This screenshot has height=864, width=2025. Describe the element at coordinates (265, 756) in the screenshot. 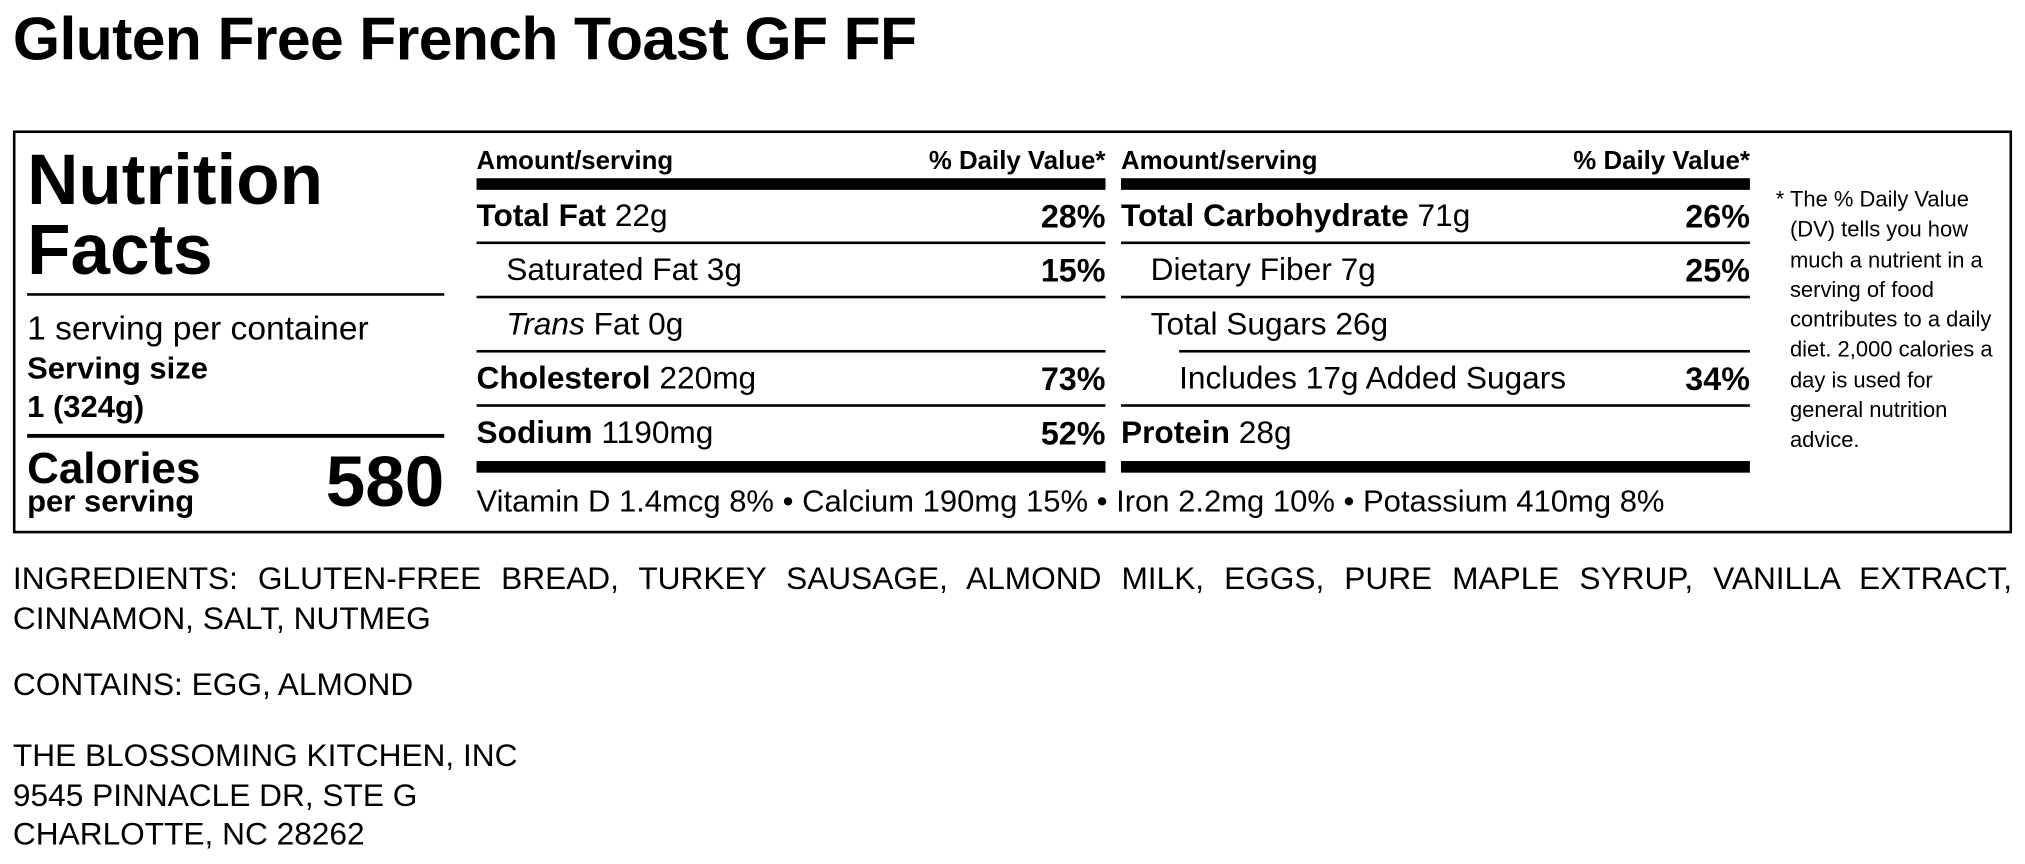

I see `address-line: THE BLOSSOMING KITCHEN, INC` at that location.